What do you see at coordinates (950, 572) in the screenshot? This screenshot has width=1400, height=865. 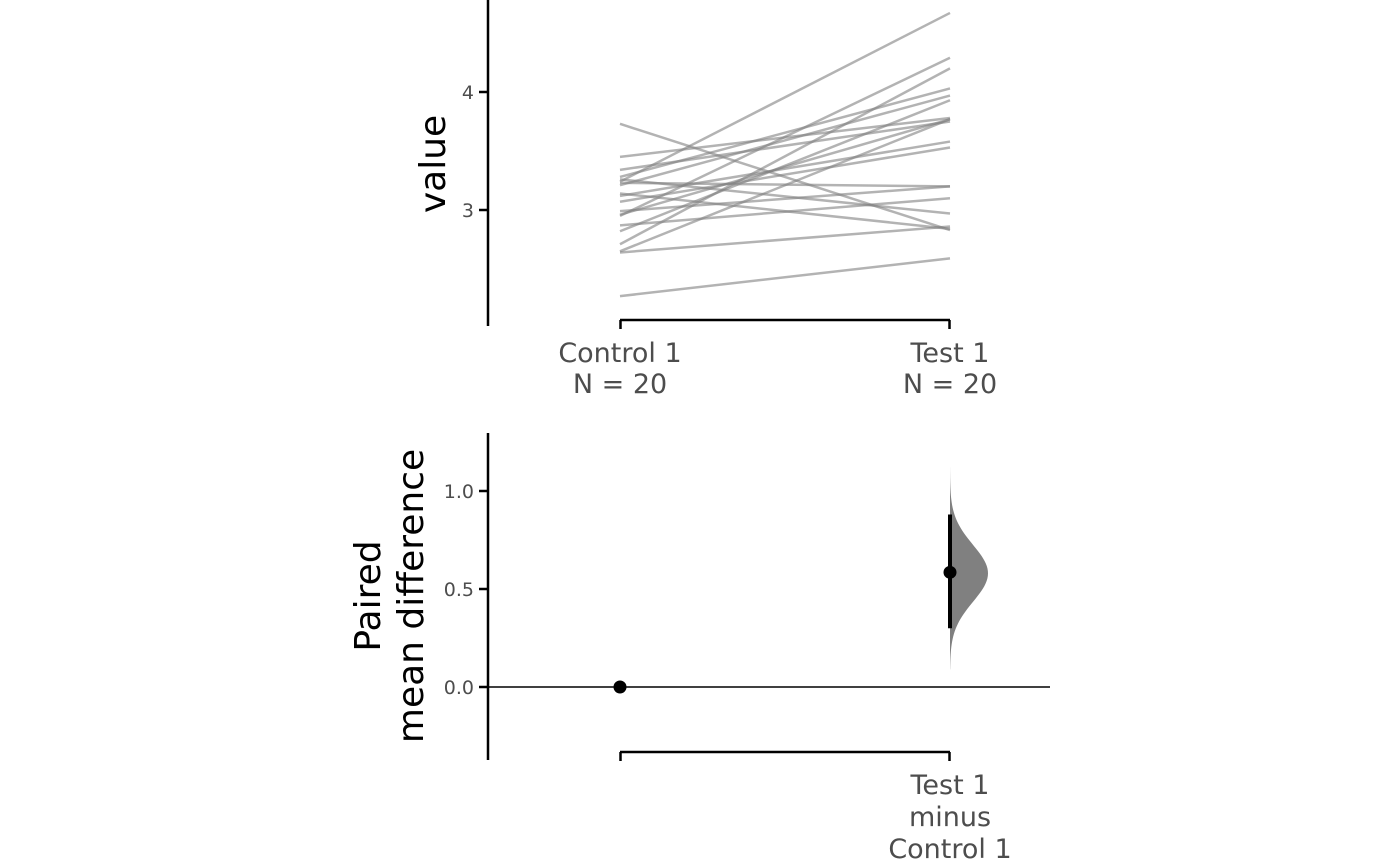 I see `mean-difference-point` at bounding box center [950, 572].